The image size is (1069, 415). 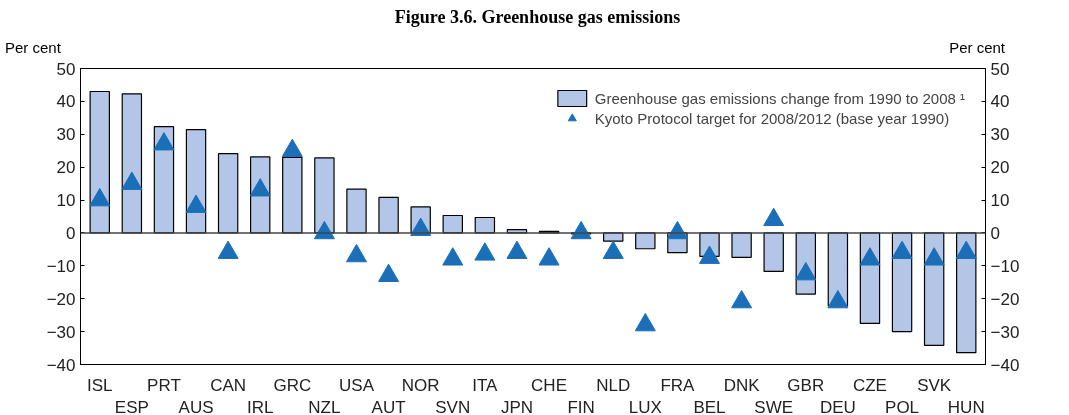 What do you see at coordinates (61, 332) in the screenshot?
I see `y-tick-label: −30` at bounding box center [61, 332].